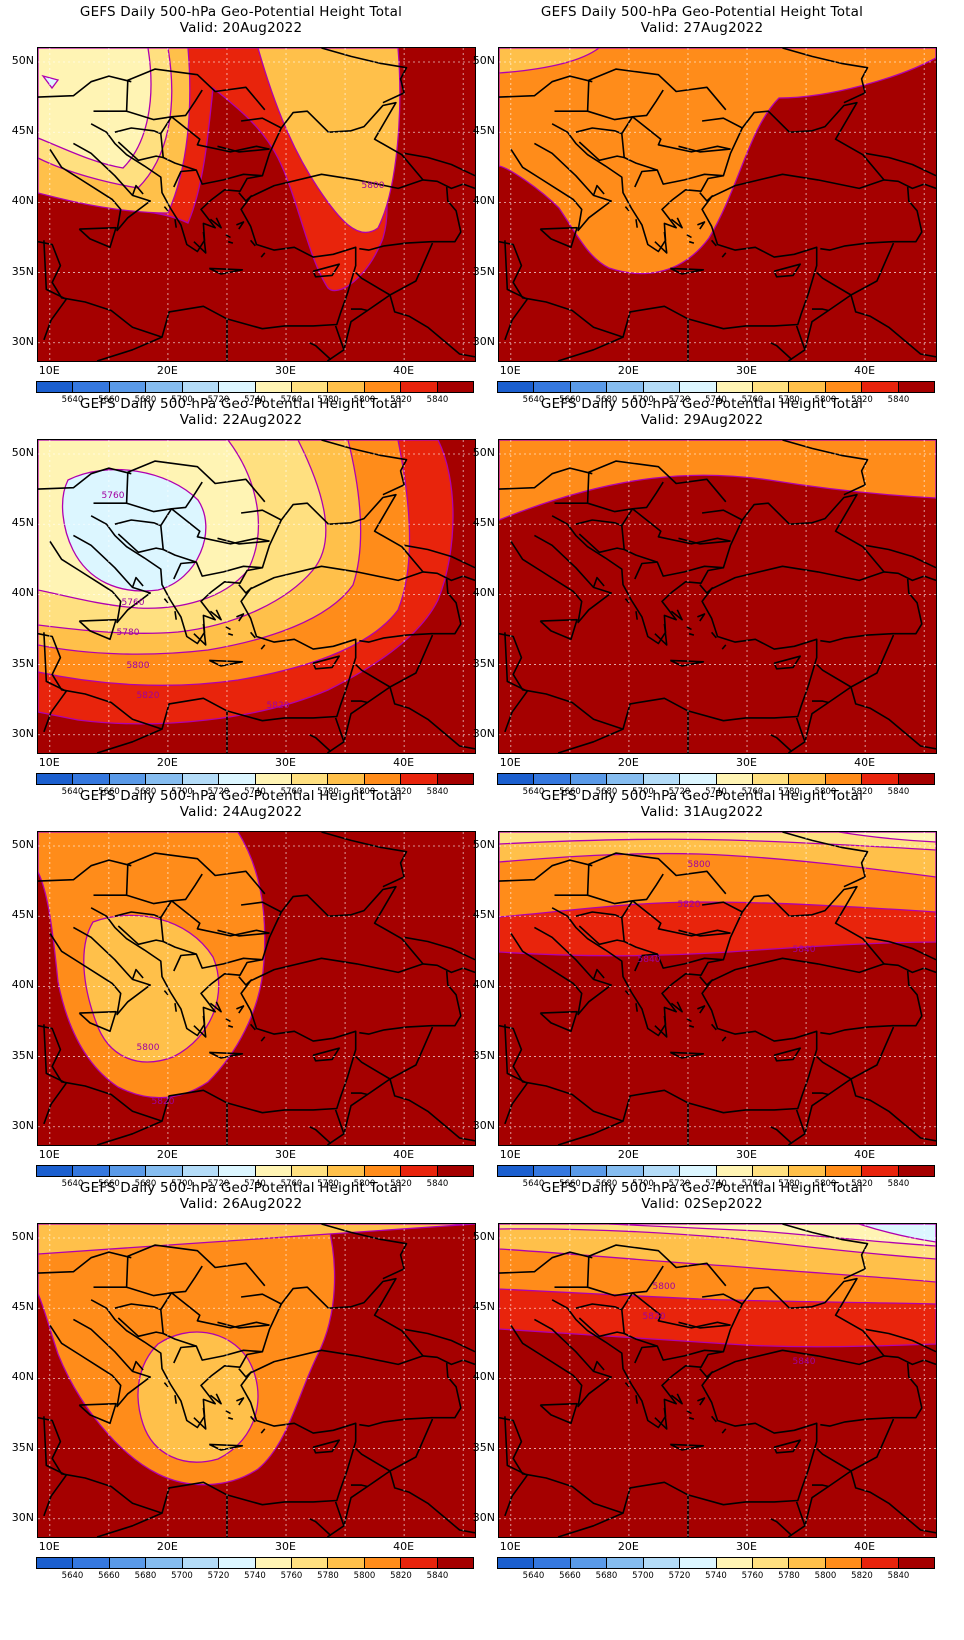 This screenshot has height=1640, width=964. What do you see at coordinates (804, 950) in the screenshot?
I see `contour-label: 5840` at bounding box center [804, 950].